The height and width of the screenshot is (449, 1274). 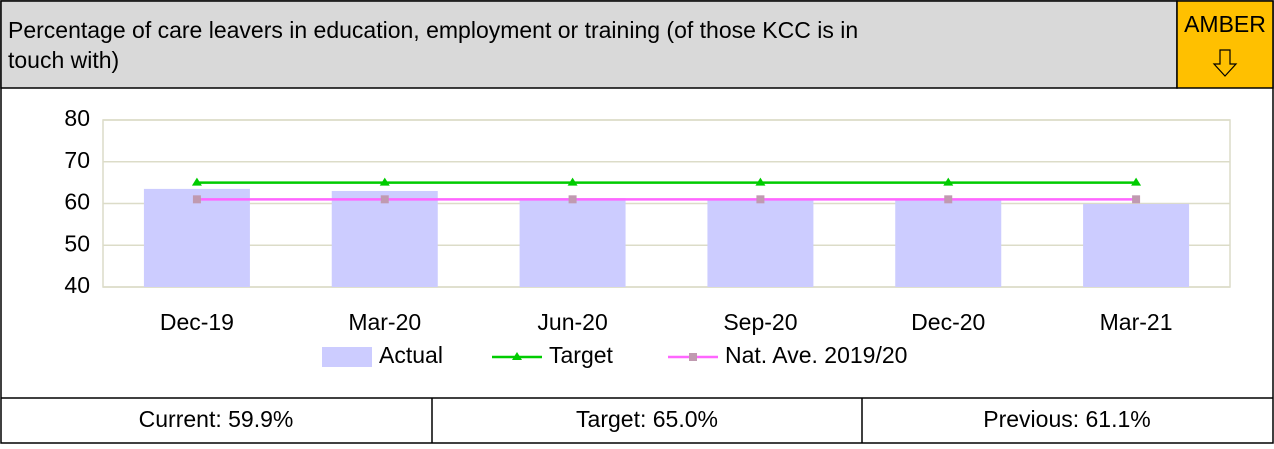 I want to click on footer-previous: Previous: 61.1%, so click(x=1066, y=419).